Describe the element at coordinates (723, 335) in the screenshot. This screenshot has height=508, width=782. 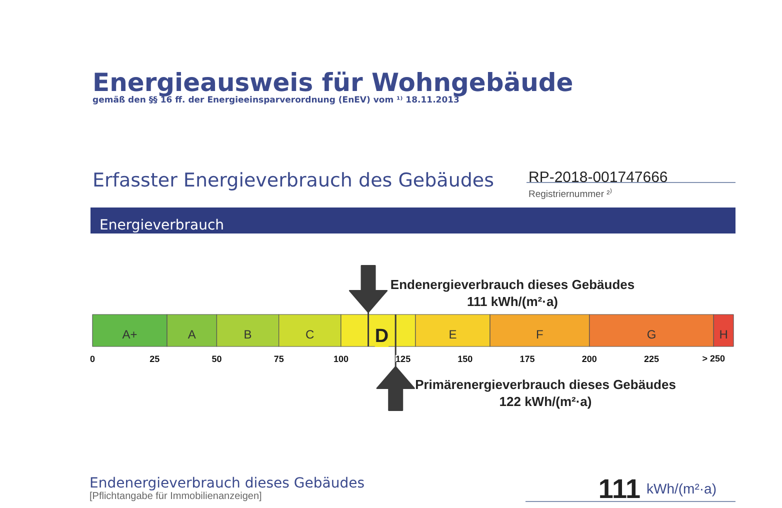
I see `series-label: H` at that location.